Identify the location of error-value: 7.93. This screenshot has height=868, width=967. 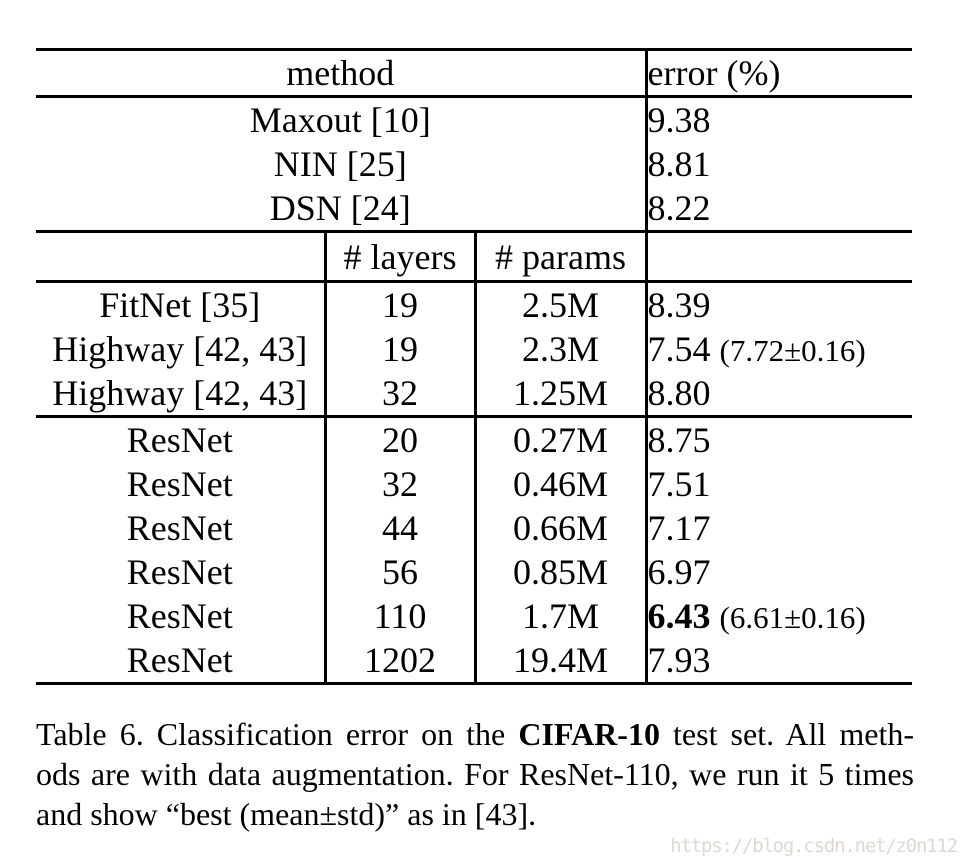
(679, 660).